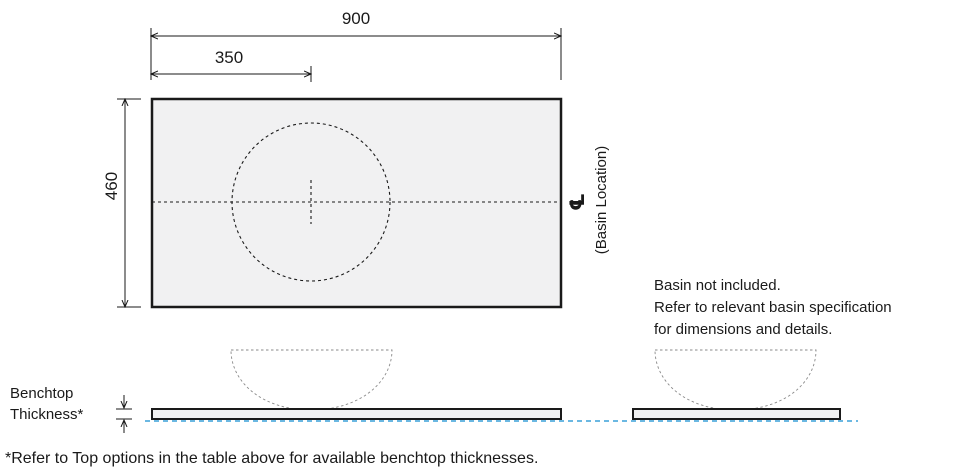 The width and height of the screenshot is (953, 472). Describe the element at coordinates (735, 380) in the screenshot. I see `basin-profile-dashed-right` at that location.